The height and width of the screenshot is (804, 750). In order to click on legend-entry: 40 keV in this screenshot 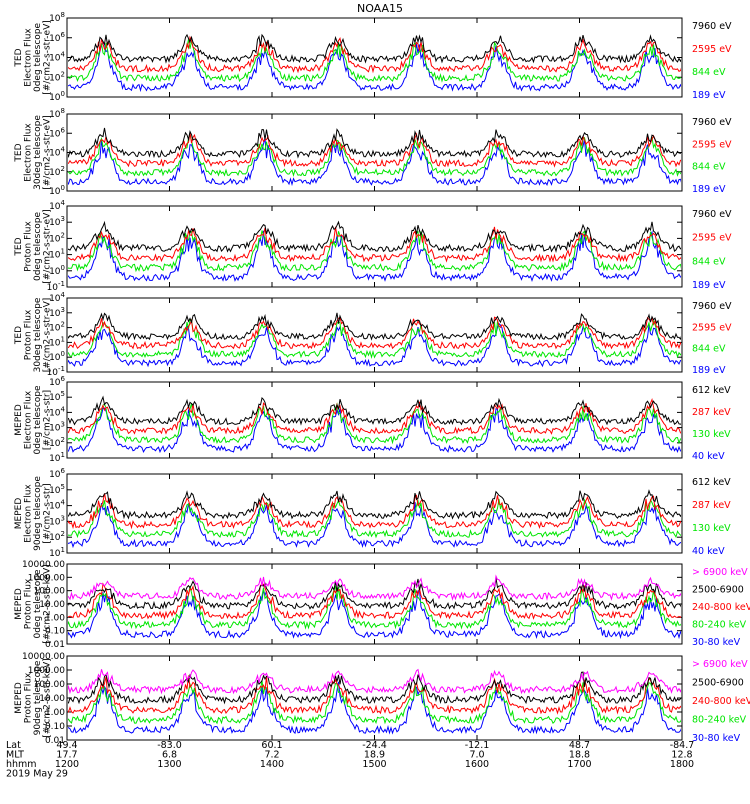, I will do `click(708, 456)`.